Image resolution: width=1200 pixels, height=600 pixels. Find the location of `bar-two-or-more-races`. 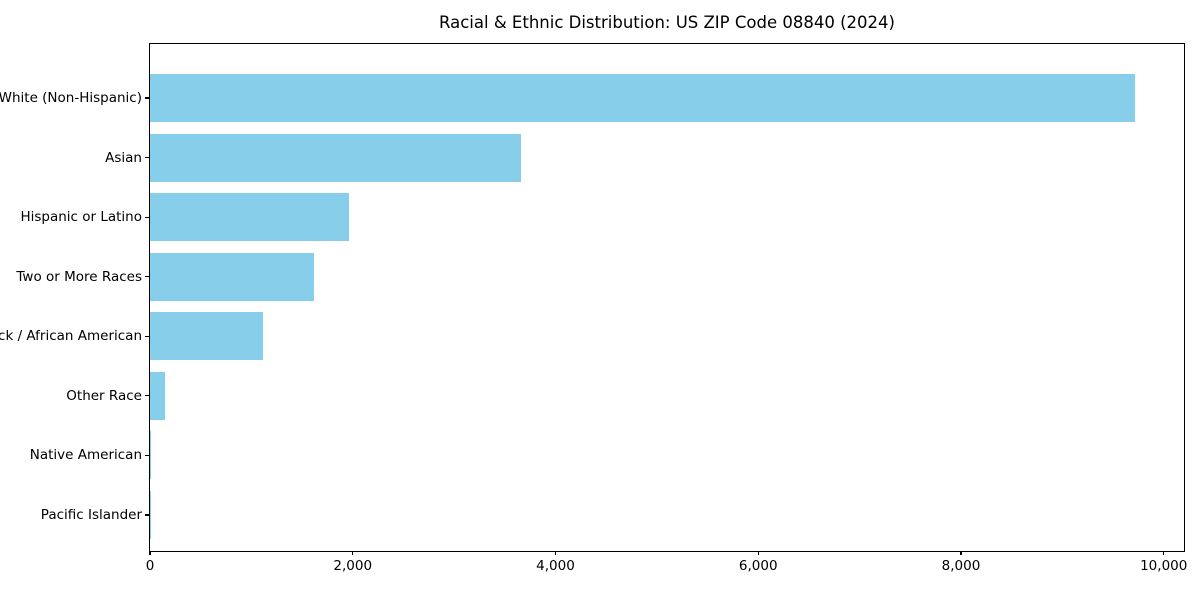

bar-two-or-more-races is located at coordinates (232, 276).